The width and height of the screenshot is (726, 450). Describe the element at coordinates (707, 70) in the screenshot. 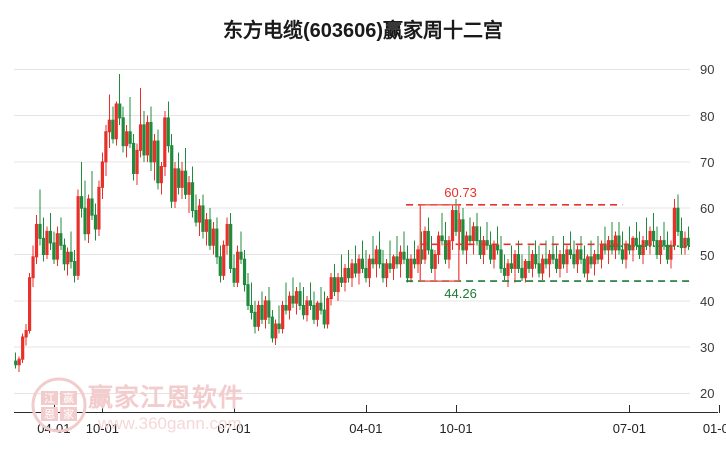

I see `y-axis-tick-label: 90` at that location.